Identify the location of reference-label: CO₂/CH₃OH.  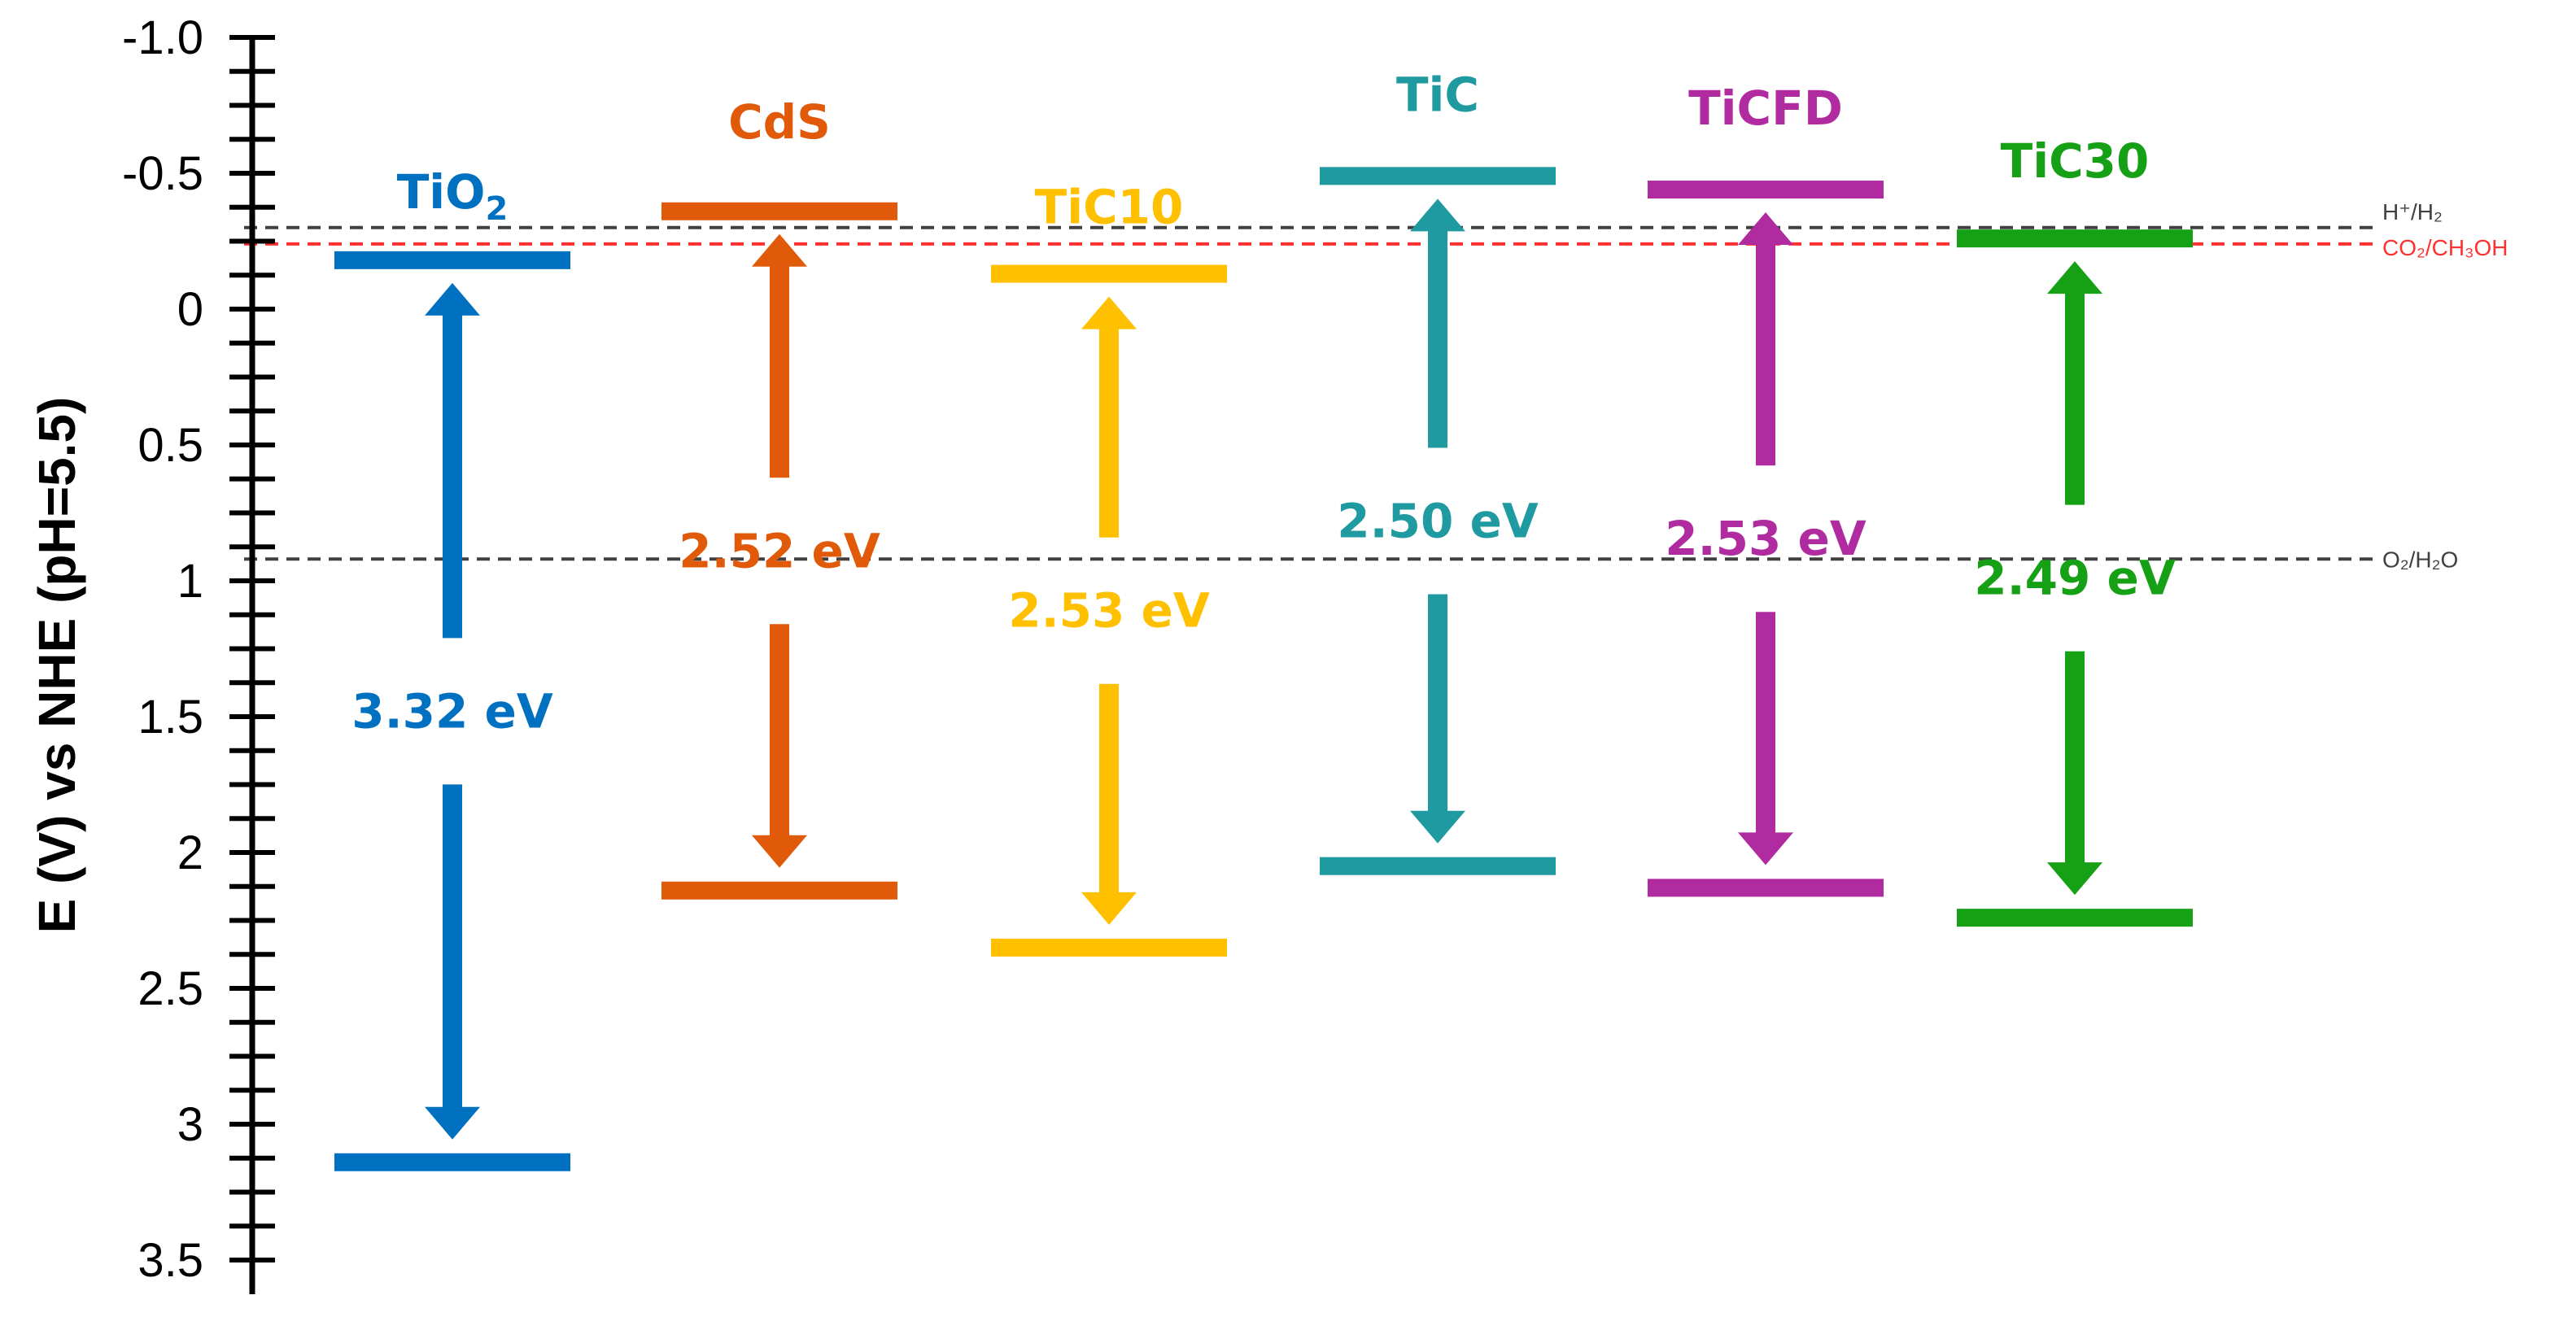
(2445, 247).